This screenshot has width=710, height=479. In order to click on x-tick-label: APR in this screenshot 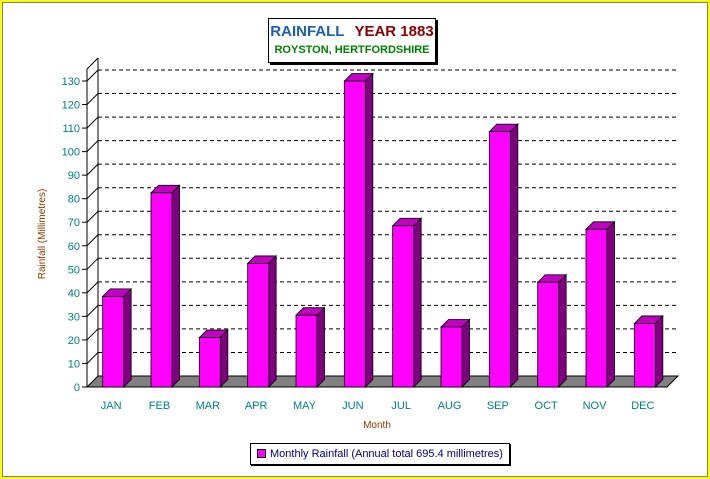, I will do `click(256, 406)`.